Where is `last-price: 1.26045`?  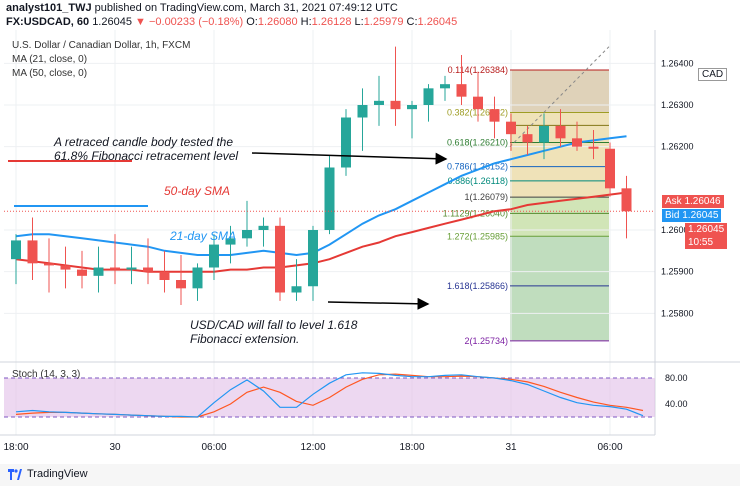 last-price: 1.26045 is located at coordinates (112, 22).